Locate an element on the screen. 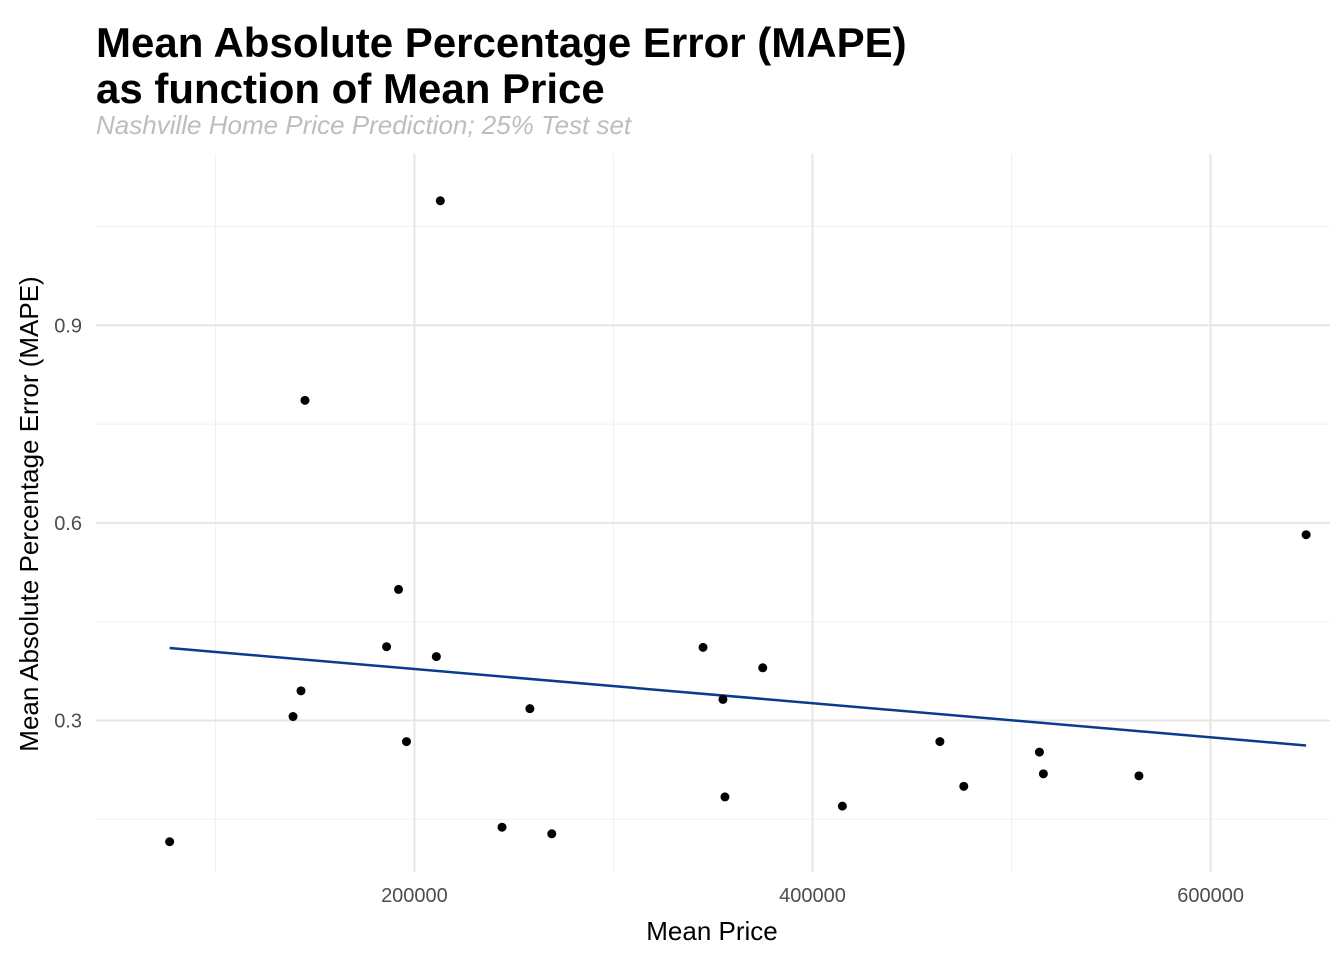  y-axis-title: Mean Absolute Percentage Error (MAPE) is located at coordinates (29, 513).